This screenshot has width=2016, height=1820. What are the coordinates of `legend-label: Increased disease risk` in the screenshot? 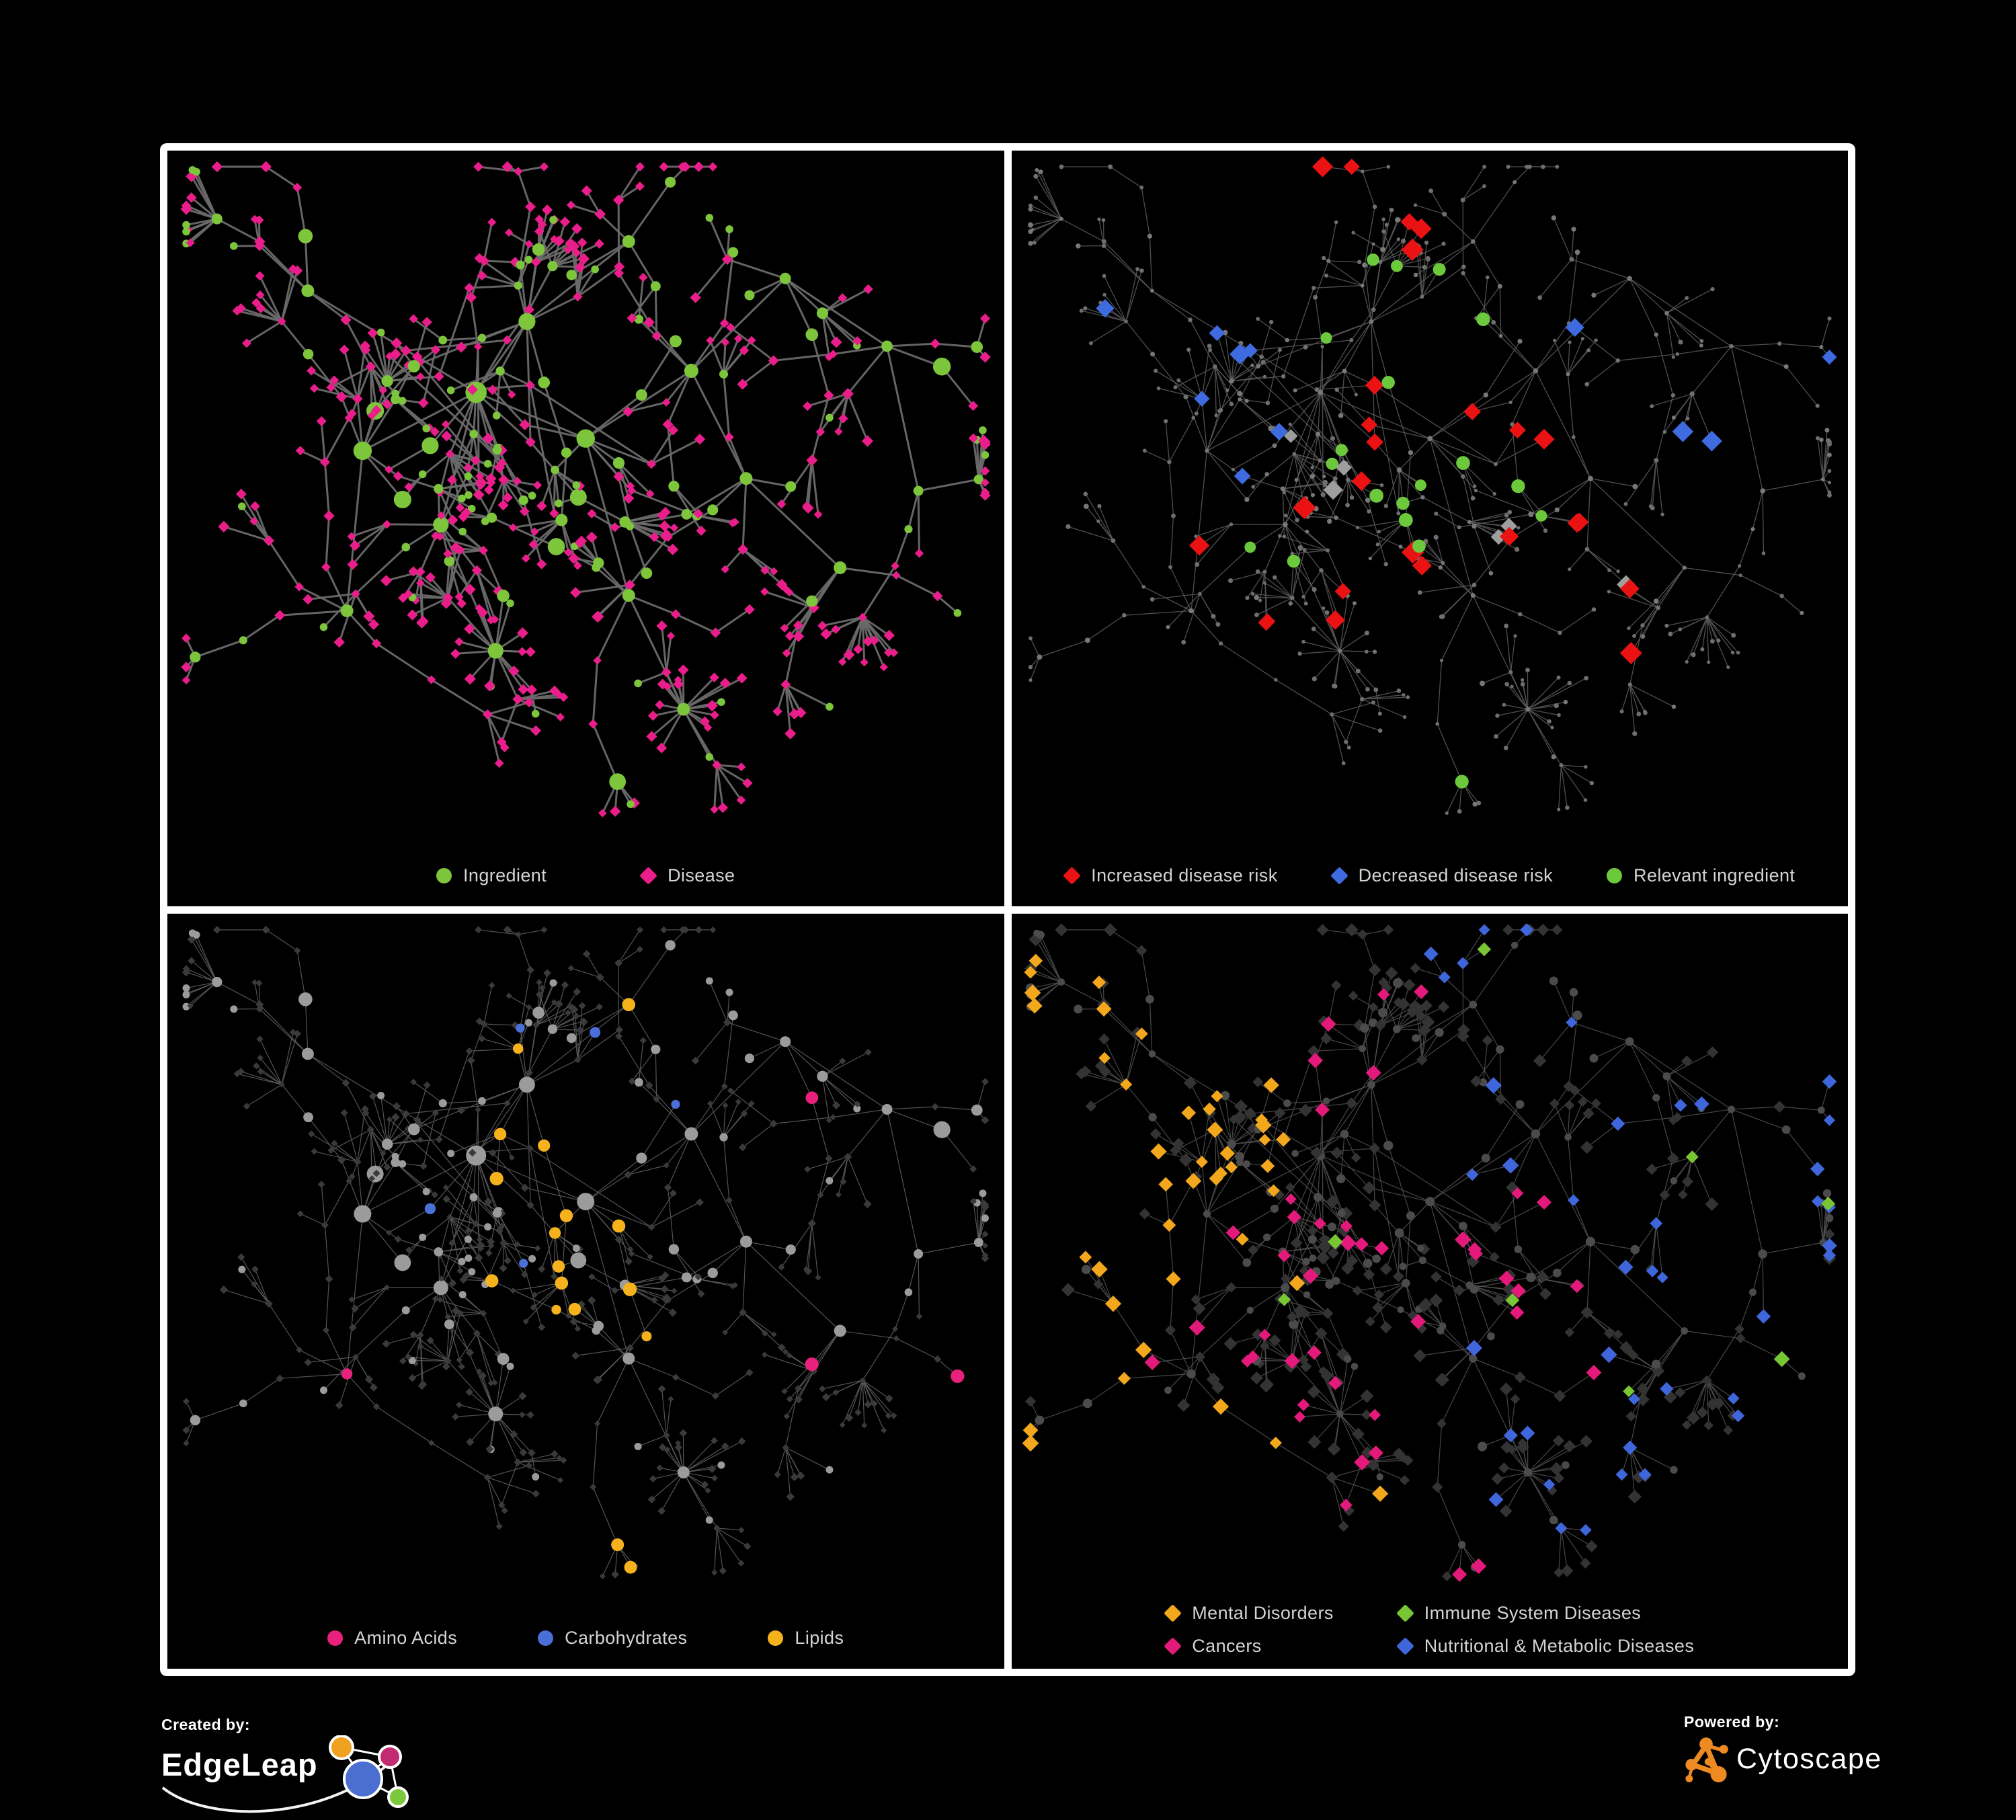 It's located at (1184, 875).